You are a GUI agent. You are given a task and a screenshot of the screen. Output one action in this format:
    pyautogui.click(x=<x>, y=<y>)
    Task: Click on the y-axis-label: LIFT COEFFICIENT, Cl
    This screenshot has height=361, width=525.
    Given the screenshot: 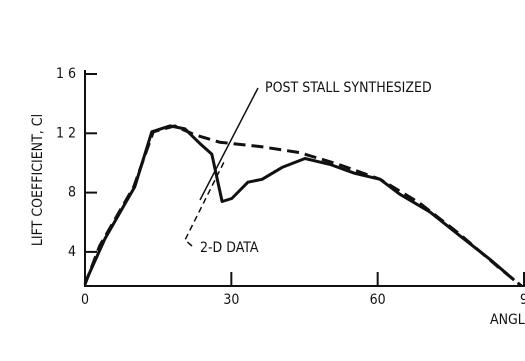 What is the action you would take?
    pyautogui.click(x=38, y=180)
    